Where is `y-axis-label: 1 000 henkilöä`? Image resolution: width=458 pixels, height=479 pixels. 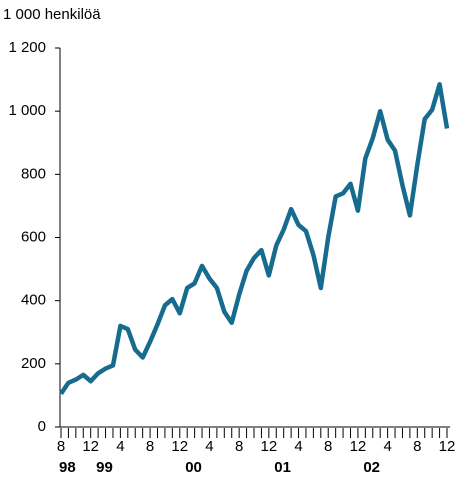
y-axis-label: 1 000 henkilöä is located at coordinates (52, 14).